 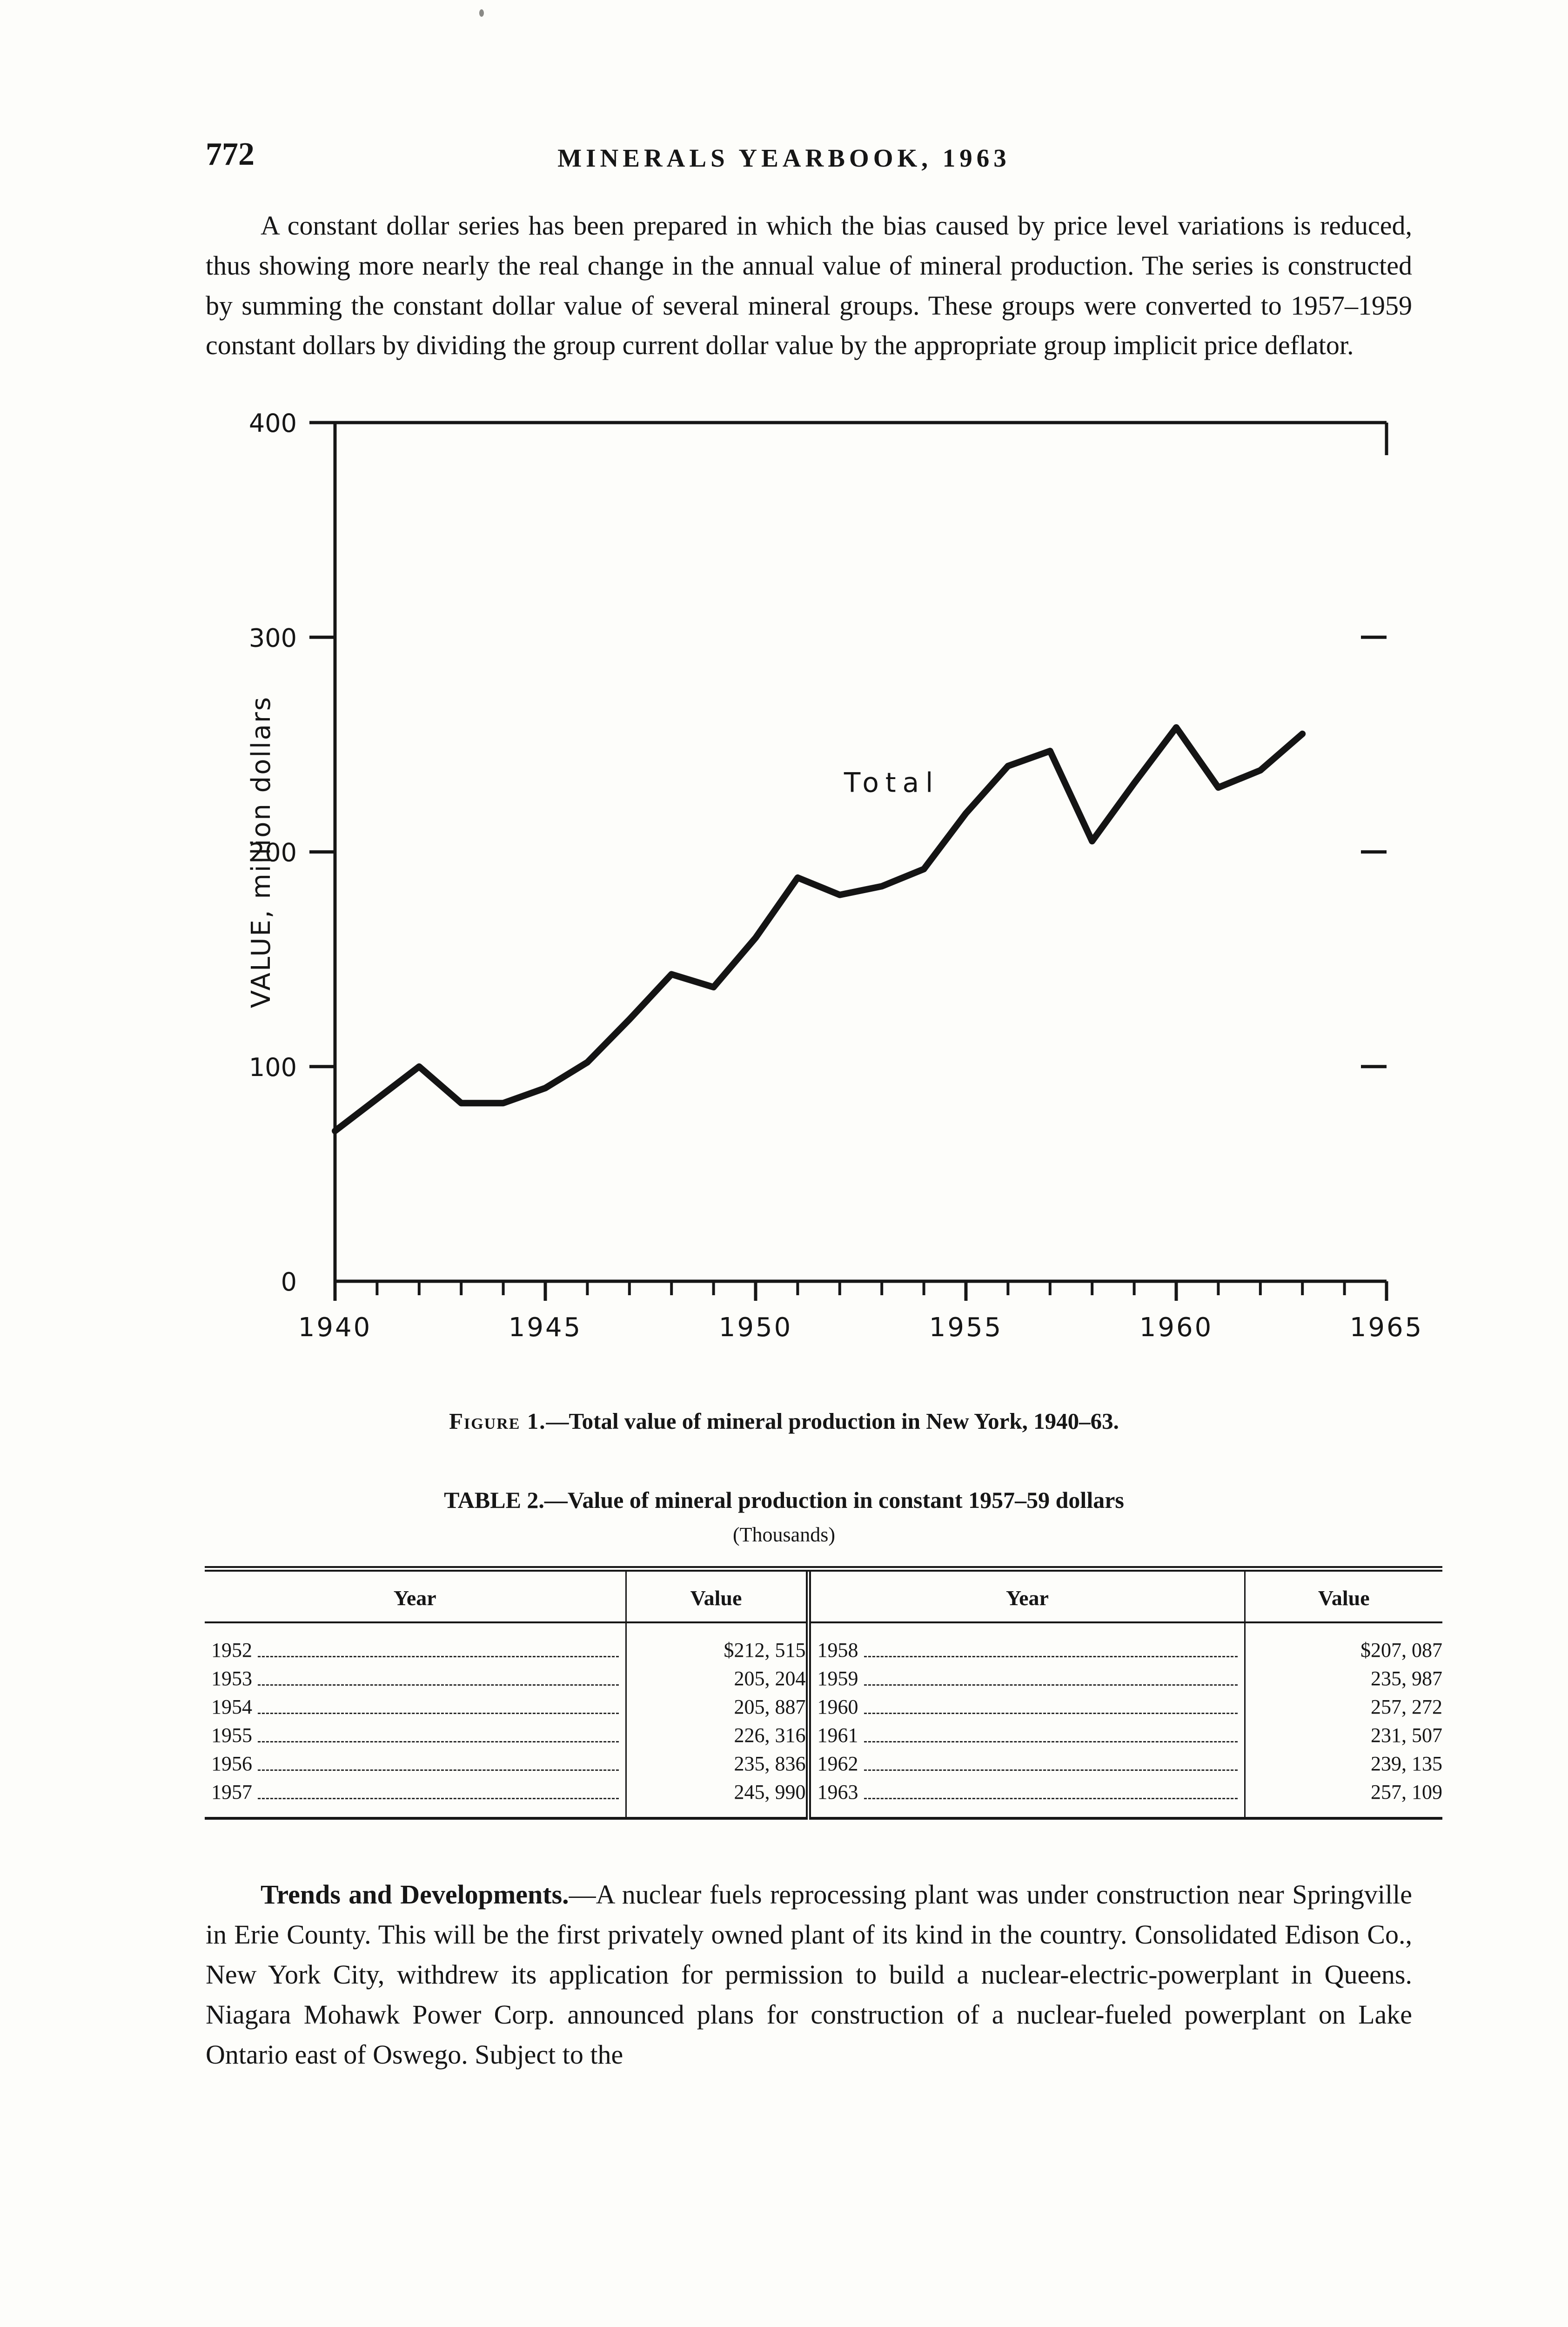 I want to click on year-cell: 1953, so click(x=416, y=1678).